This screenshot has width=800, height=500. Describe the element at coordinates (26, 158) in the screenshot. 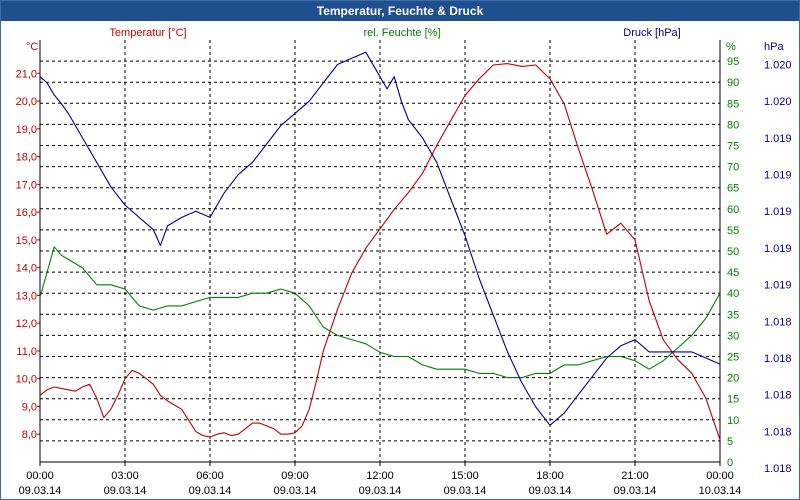

I see `temp-tick-label: 18,0` at that location.